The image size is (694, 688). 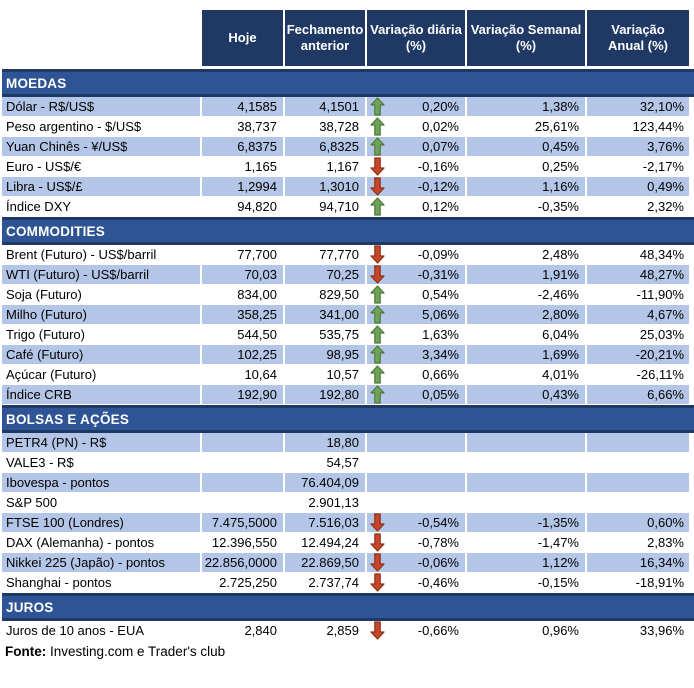 I want to click on cell-variacao-semanal, so click(x=527, y=462).